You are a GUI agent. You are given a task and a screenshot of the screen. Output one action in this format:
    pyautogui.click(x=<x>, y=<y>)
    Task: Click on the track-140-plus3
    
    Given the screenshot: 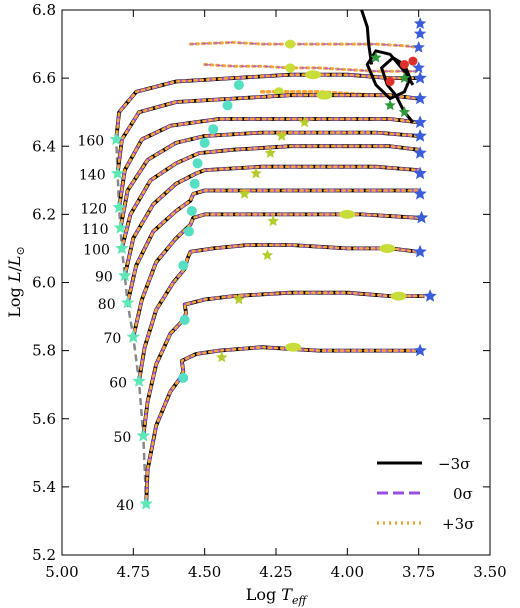 What is the action you would take?
    pyautogui.click(x=268, y=134)
    